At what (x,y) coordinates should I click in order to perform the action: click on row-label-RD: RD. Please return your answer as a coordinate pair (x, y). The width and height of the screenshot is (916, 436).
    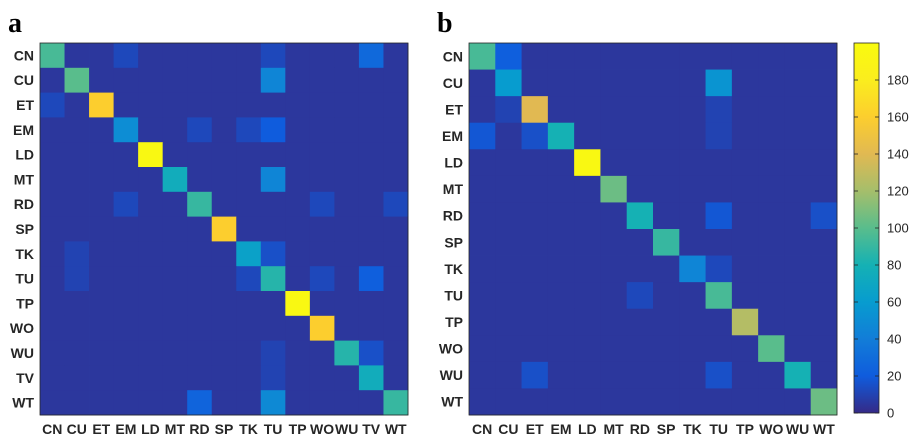
    Looking at the image, I should click on (24, 204).